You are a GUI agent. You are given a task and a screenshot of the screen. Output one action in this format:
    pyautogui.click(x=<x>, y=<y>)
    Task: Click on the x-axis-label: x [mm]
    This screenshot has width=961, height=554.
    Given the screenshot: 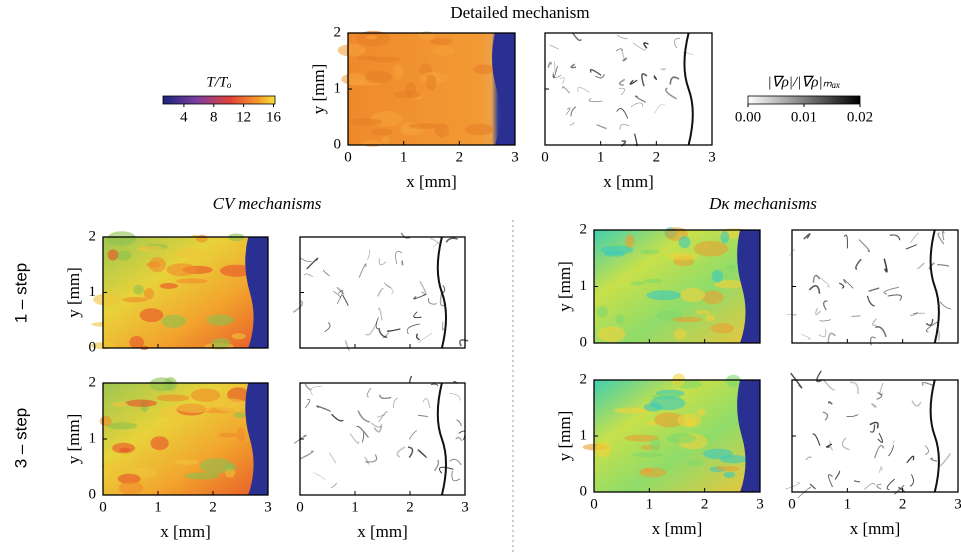 What is the action you would take?
    pyautogui.click(x=628, y=181)
    